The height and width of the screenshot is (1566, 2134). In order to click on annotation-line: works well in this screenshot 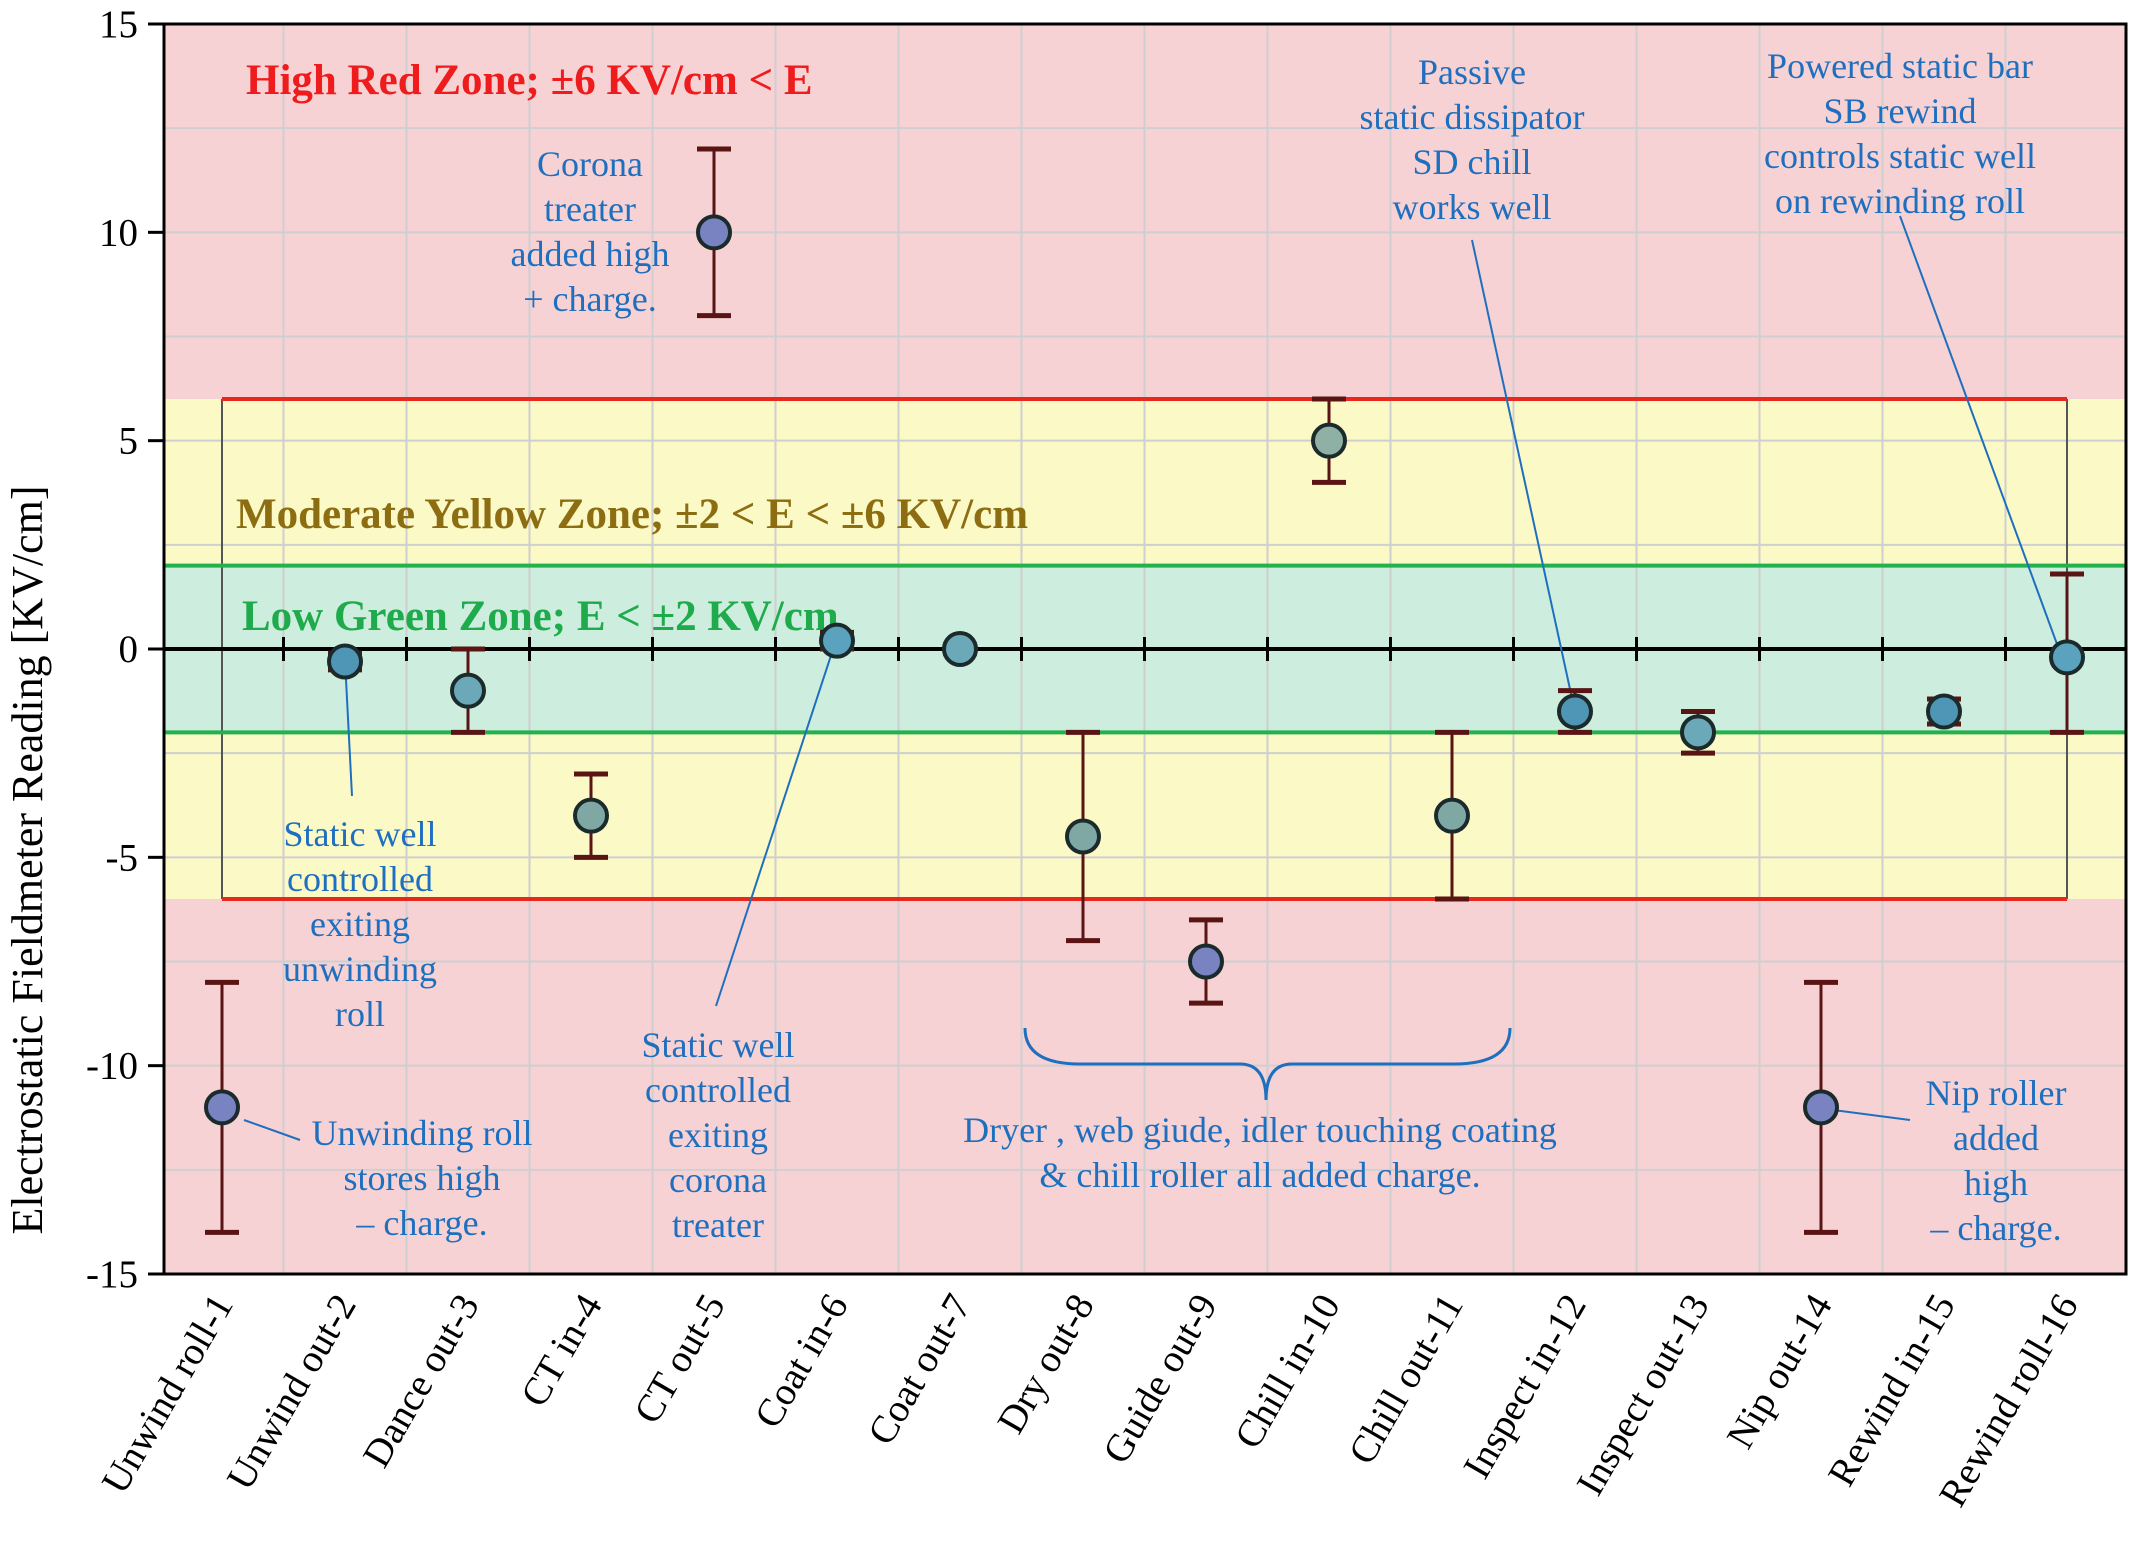, I will do `click(1472, 207)`.